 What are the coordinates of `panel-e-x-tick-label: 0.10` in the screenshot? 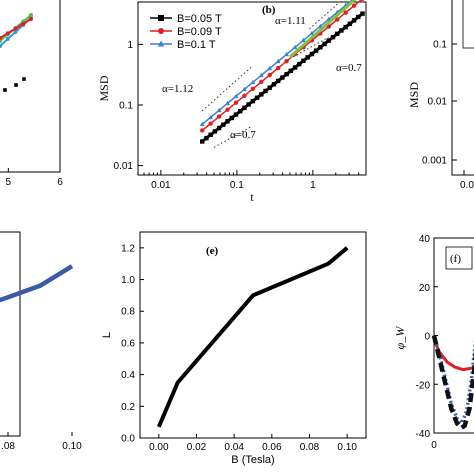 It's located at (347, 447).